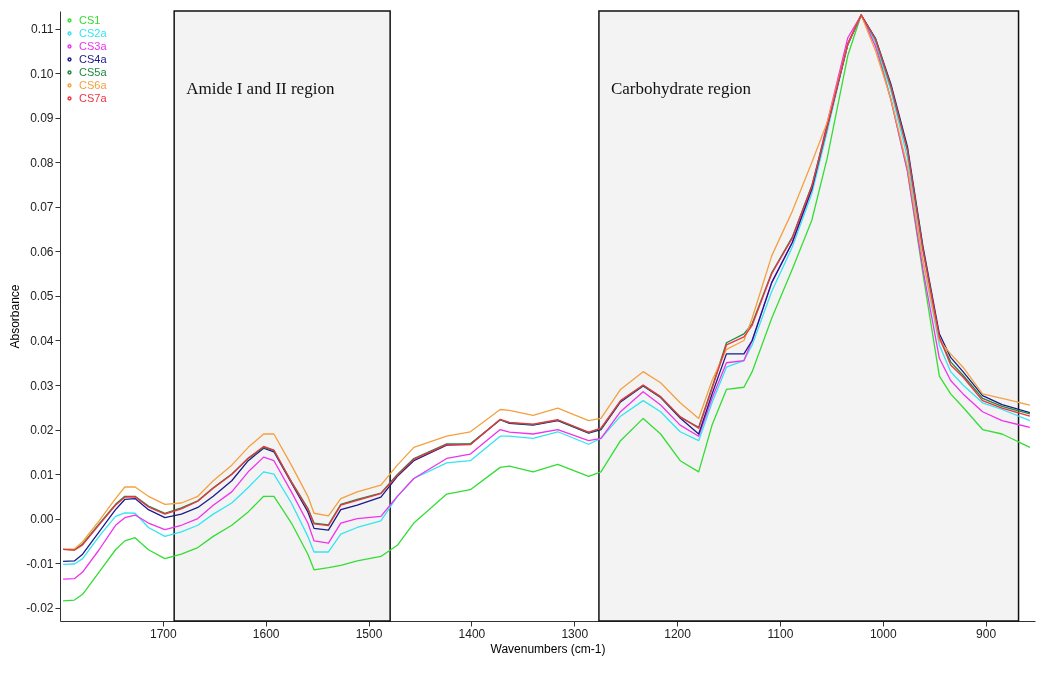  Describe the element at coordinates (575, 633) in the screenshot. I see `x-tick-label: 1300` at that location.